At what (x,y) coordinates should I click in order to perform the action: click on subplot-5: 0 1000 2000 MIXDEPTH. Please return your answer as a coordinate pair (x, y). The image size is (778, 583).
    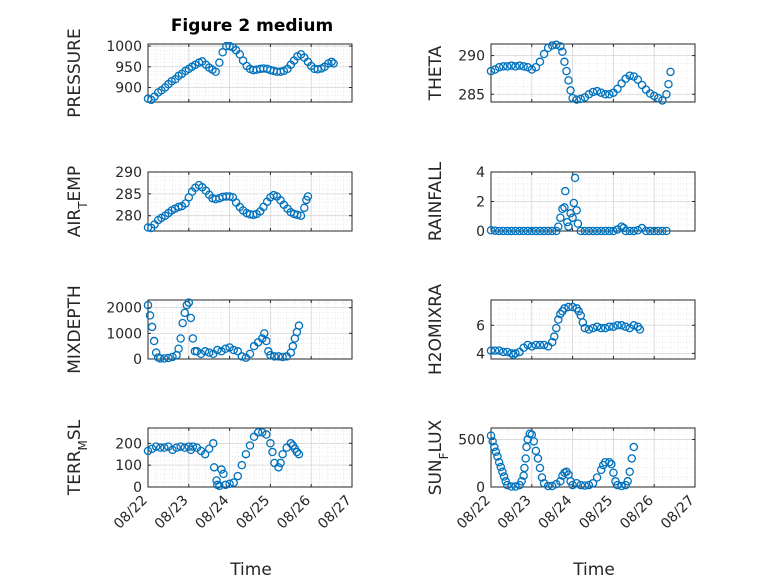
    Looking at the image, I should click on (209, 329).